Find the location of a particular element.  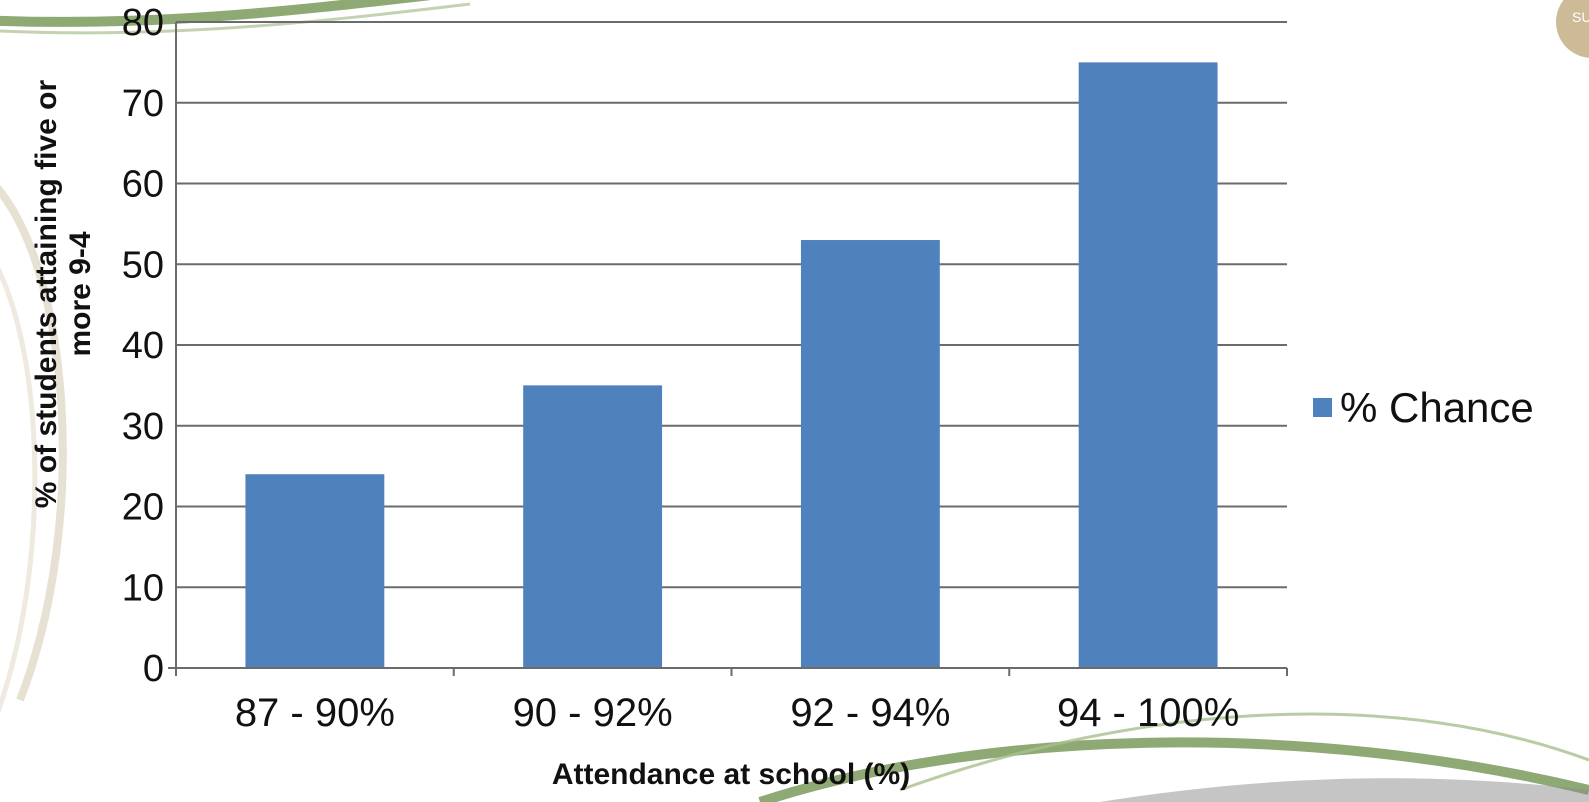

top-swoosh-thin is located at coordinates (235, 18).